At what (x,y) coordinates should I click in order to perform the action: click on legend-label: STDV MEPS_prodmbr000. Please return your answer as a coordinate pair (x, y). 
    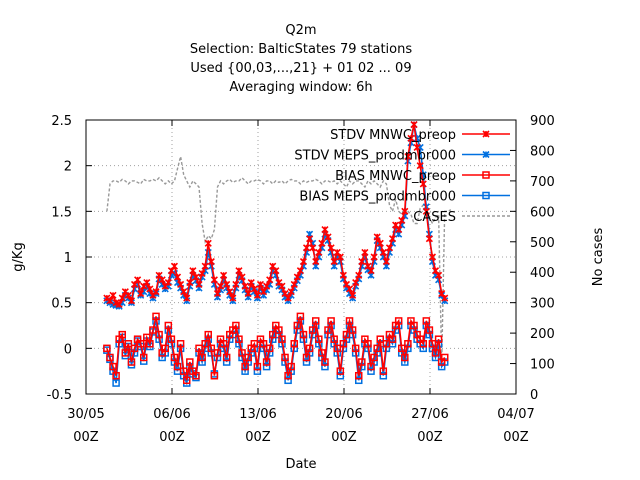
    Looking at the image, I should click on (375, 156).